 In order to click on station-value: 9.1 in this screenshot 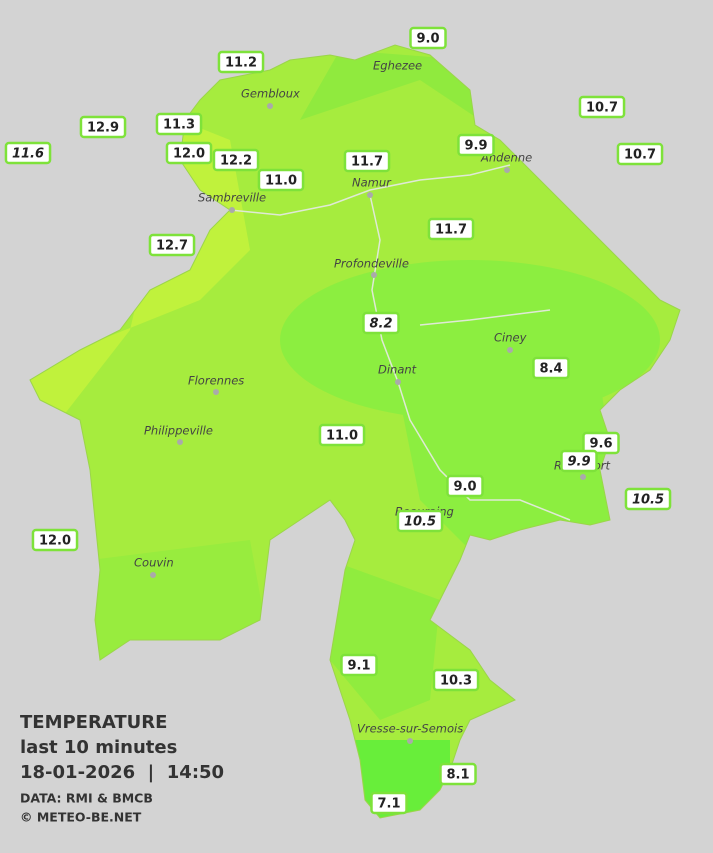, I will do `click(358, 666)`.